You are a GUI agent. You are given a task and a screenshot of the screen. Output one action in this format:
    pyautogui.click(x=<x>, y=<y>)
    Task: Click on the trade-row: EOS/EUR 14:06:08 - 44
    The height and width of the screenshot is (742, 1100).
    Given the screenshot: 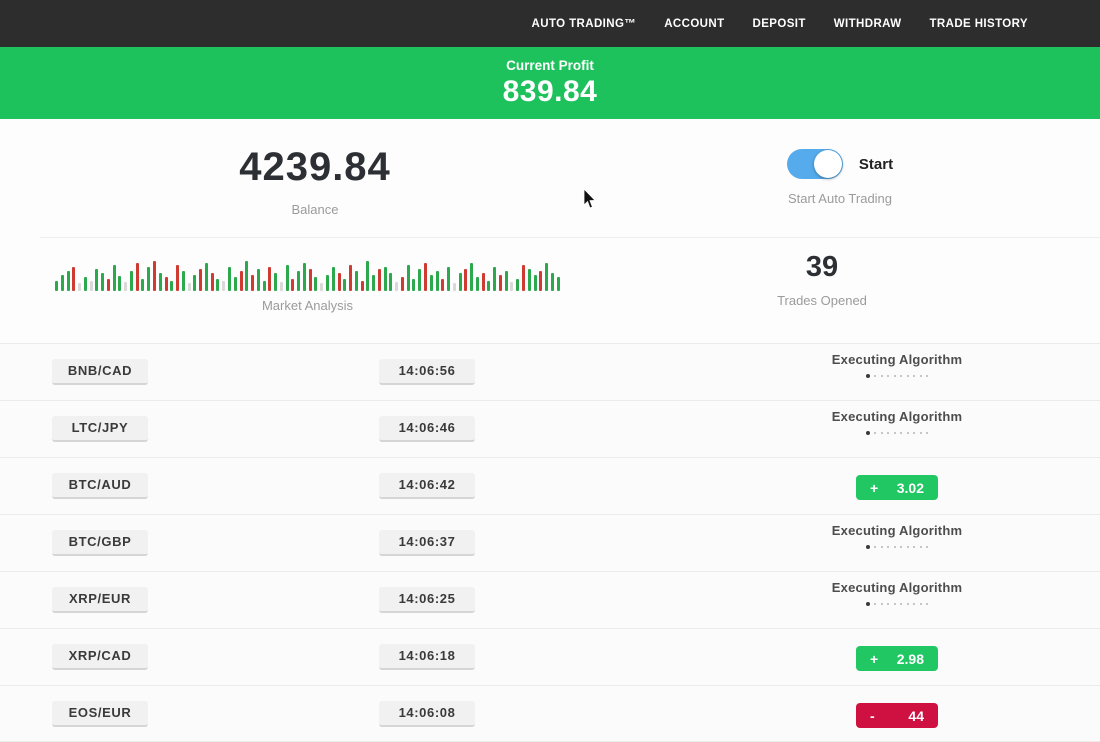 What is the action you would take?
    pyautogui.click(x=550, y=713)
    